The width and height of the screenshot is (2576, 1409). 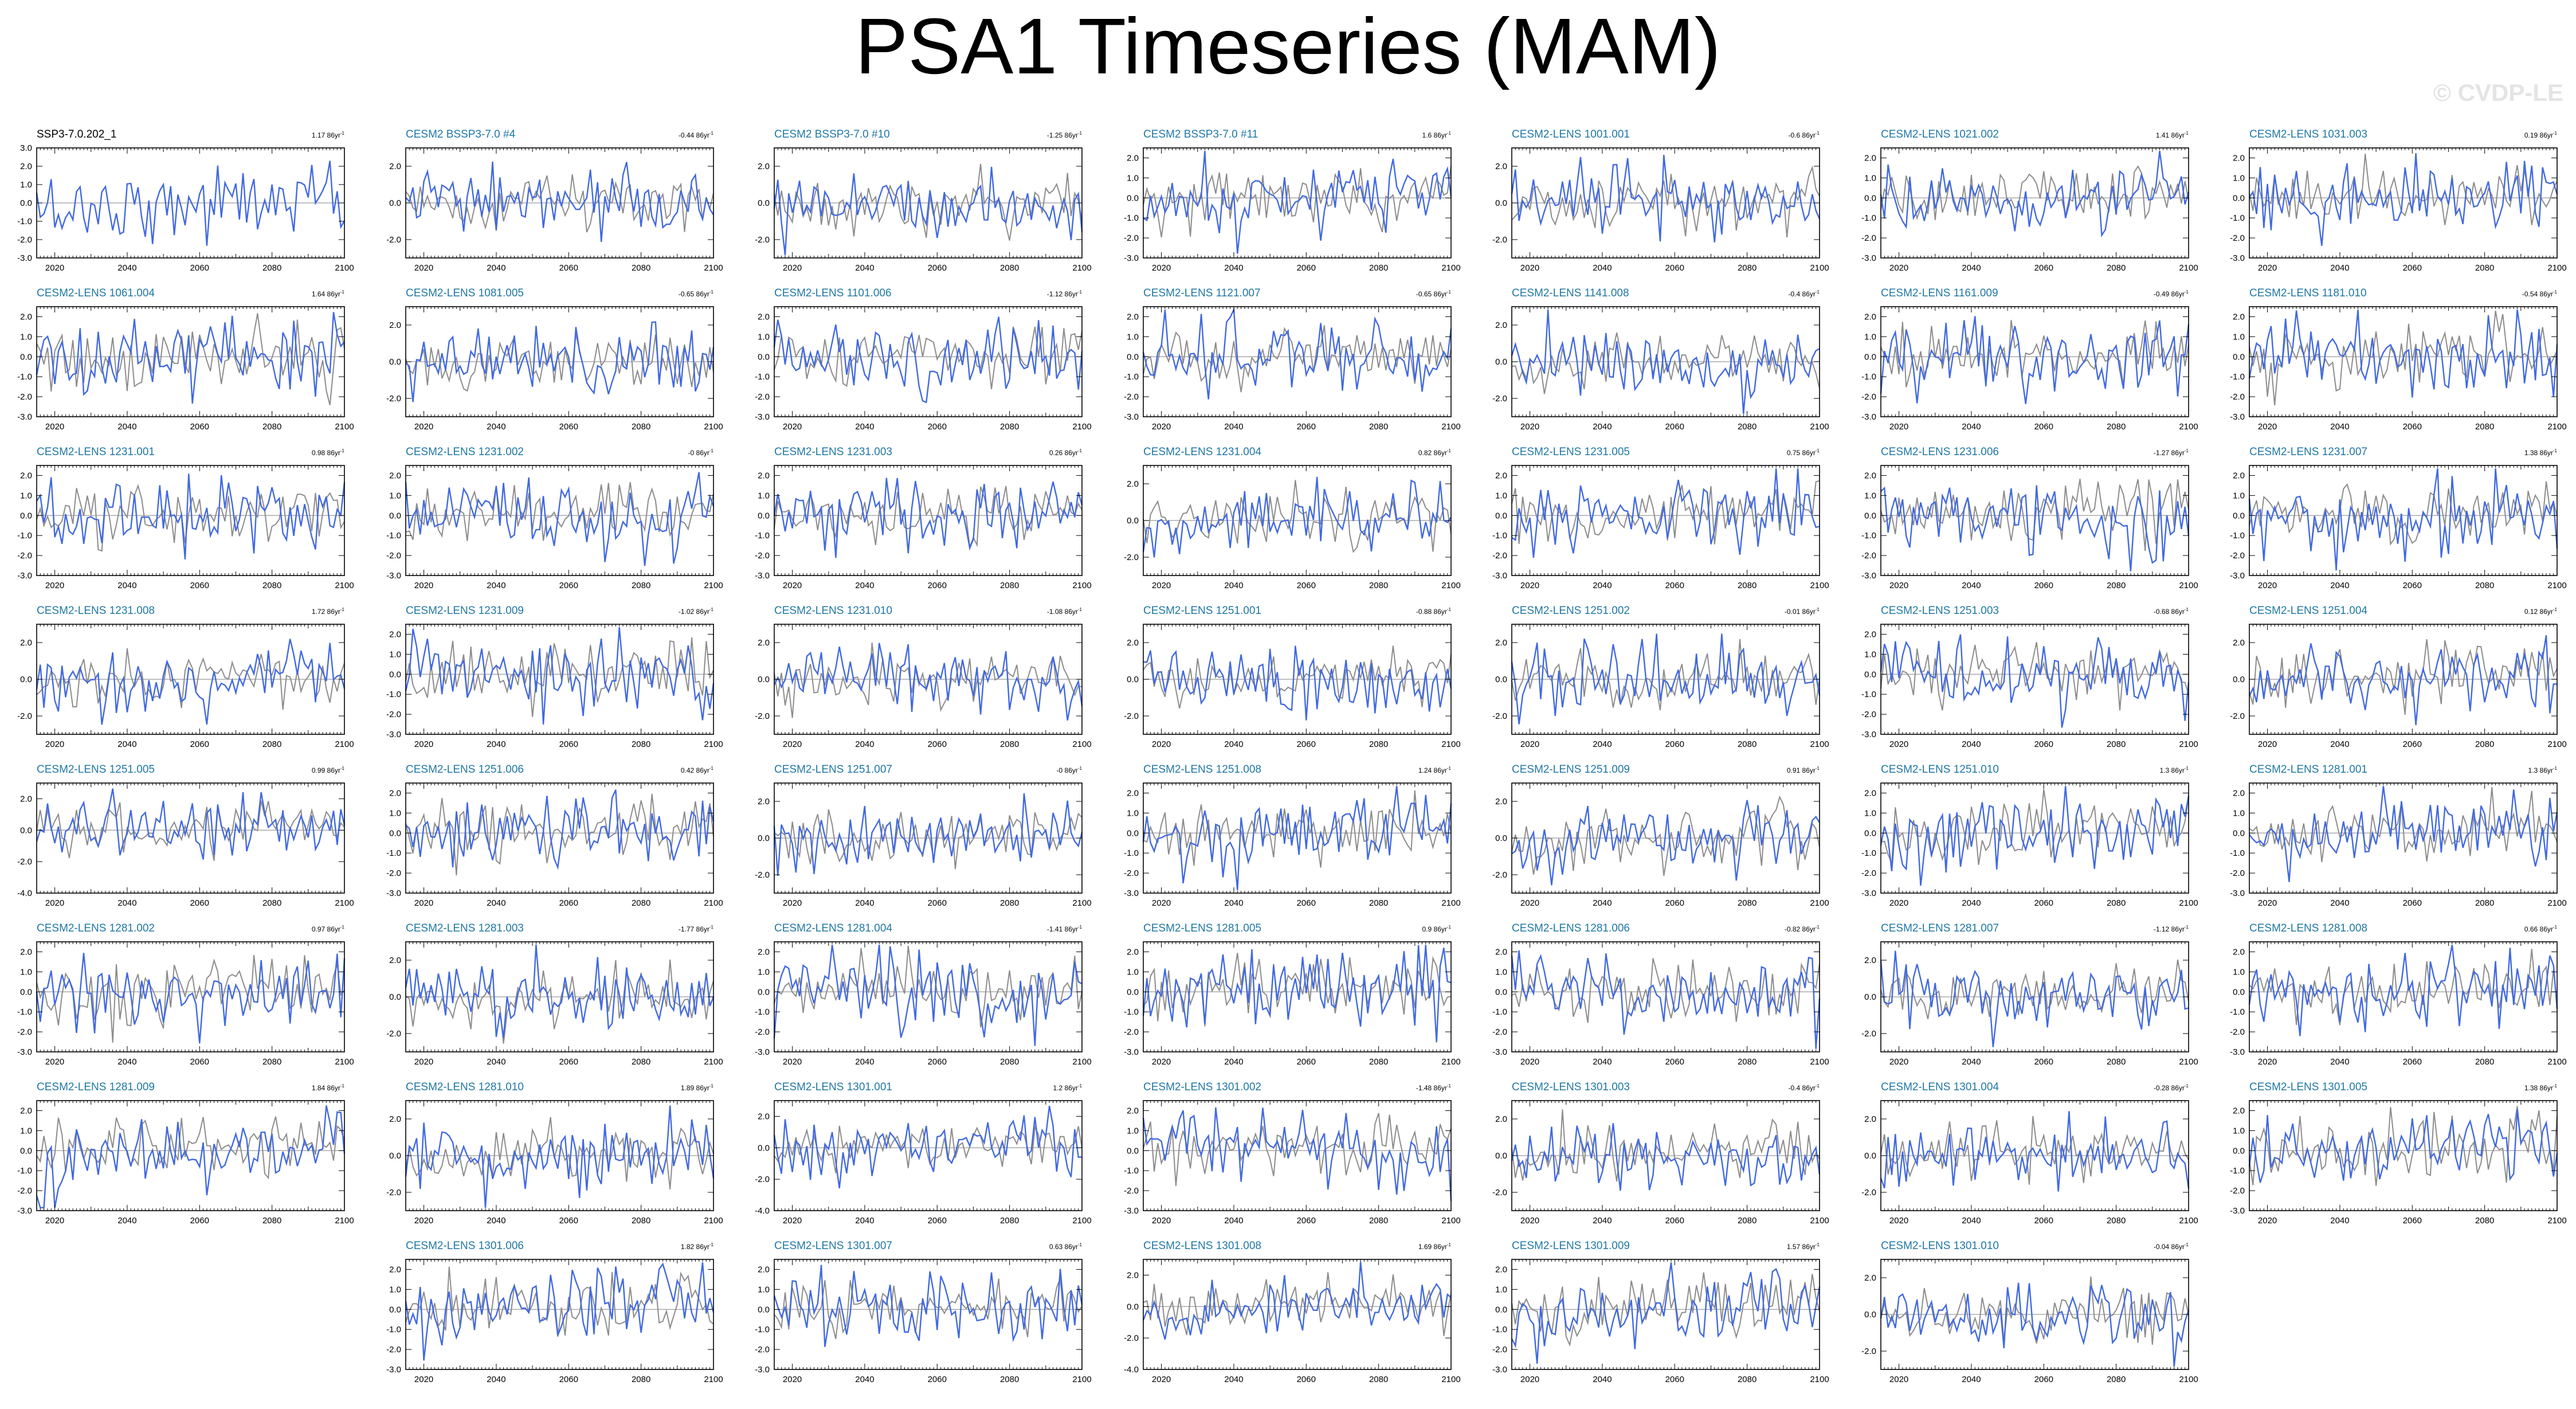 What do you see at coordinates (1571, 134) in the screenshot?
I see `panel-title: CESM2-LENS 1001.001` at bounding box center [1571, 134].